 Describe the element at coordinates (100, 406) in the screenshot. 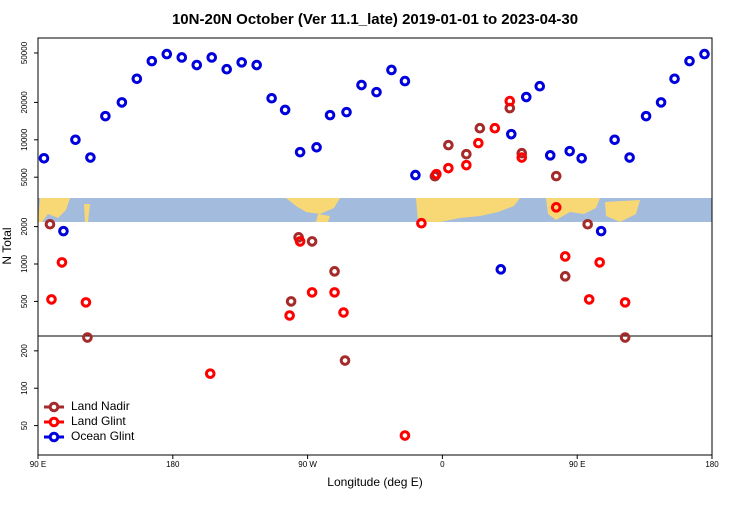

I see `legend-label: Land Nadir` at that location.